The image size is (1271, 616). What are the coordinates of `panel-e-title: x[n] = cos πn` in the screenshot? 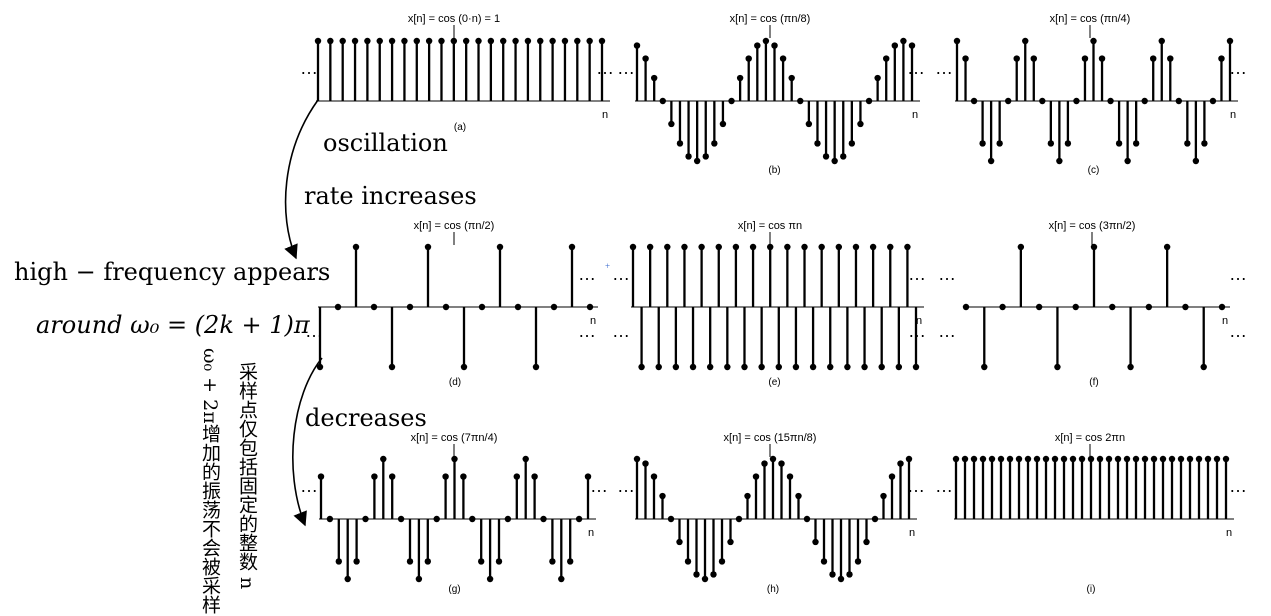 It's located at (770, 226).